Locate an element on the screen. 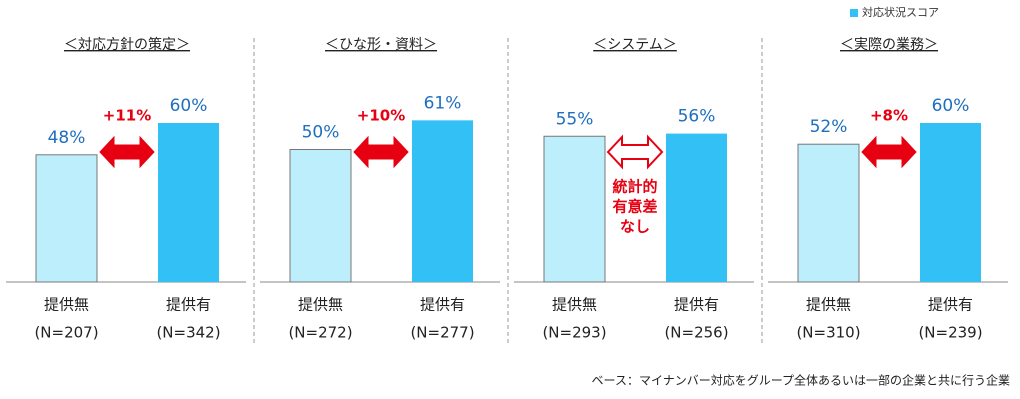 This screenshot has height=399, width=1020. annotation: 有意差 is located at coordinates (634, 207).